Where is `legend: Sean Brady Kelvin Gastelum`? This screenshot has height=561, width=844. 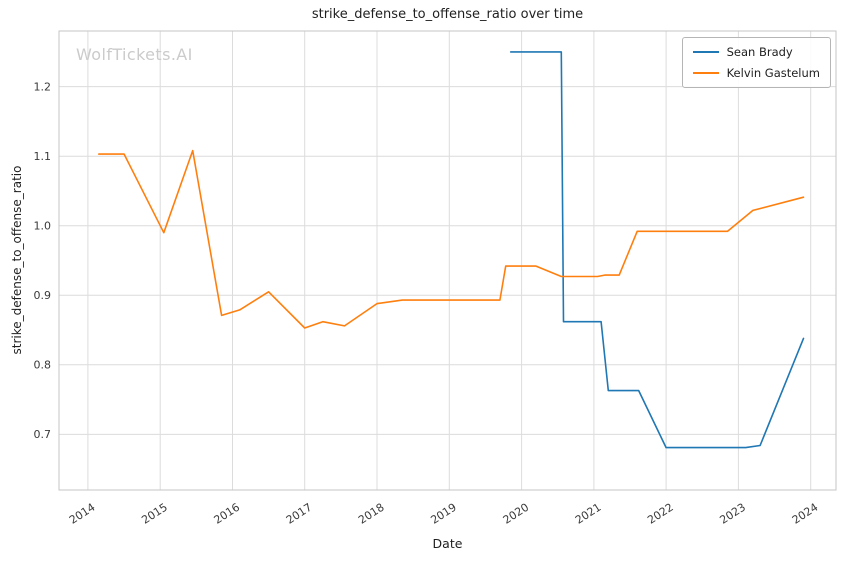 legend: Sean Brady Kelvin Gastelum is located at coordinates (756, 62).